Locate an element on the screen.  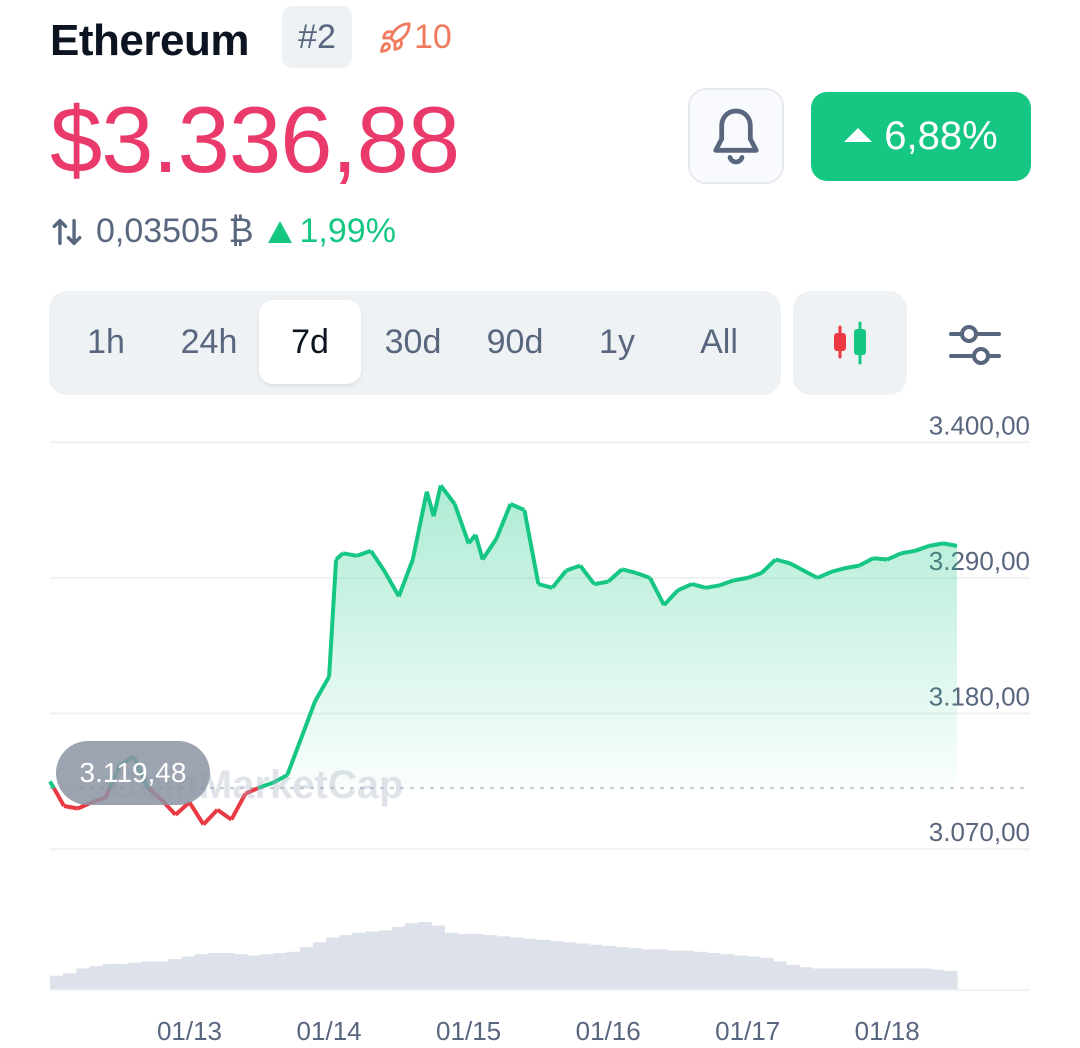
start-price-pill: 3.119,48 is located at coordinates (133, 773).